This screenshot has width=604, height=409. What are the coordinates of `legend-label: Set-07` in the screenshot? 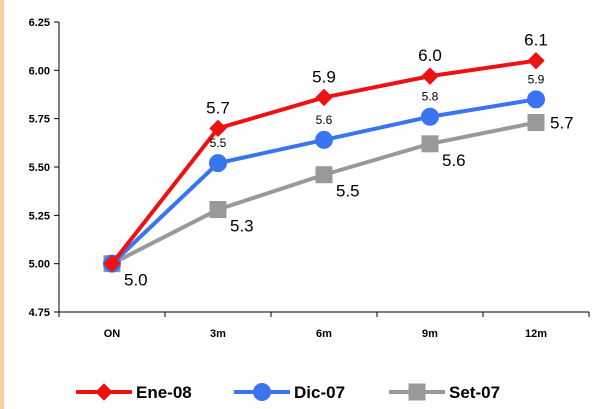 It's located at (474, 392).